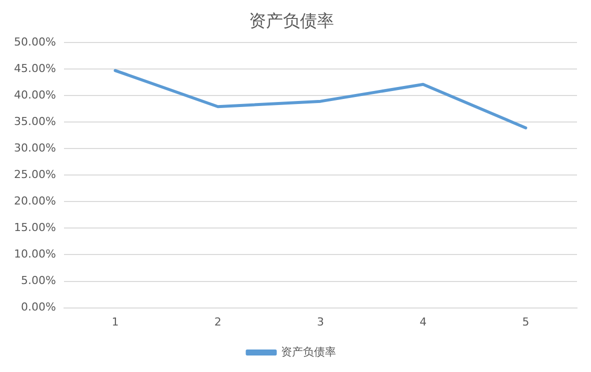 The width and height of the screenshot is (591, 372). Describe the element at coordinates (35, 41) in the screenshot. I see `y-tick-label: 50.00%` at that location.